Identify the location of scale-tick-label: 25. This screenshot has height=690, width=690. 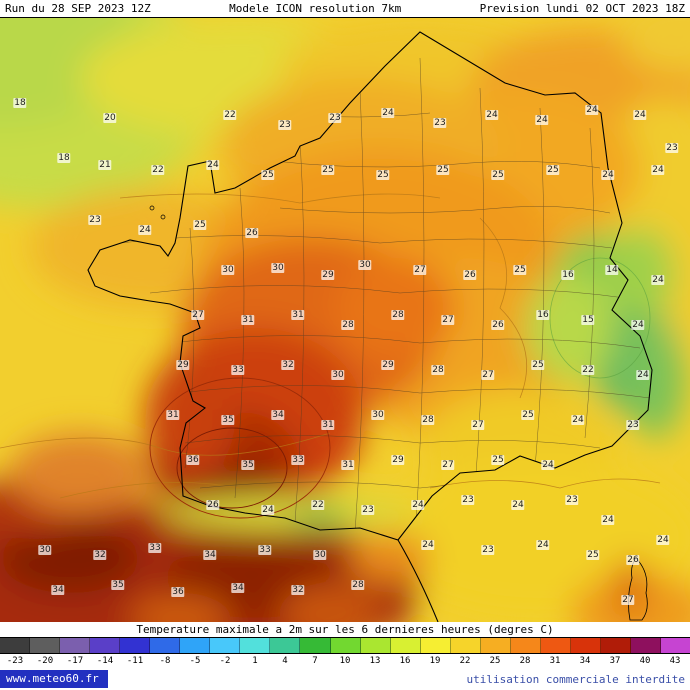
(495, 661).